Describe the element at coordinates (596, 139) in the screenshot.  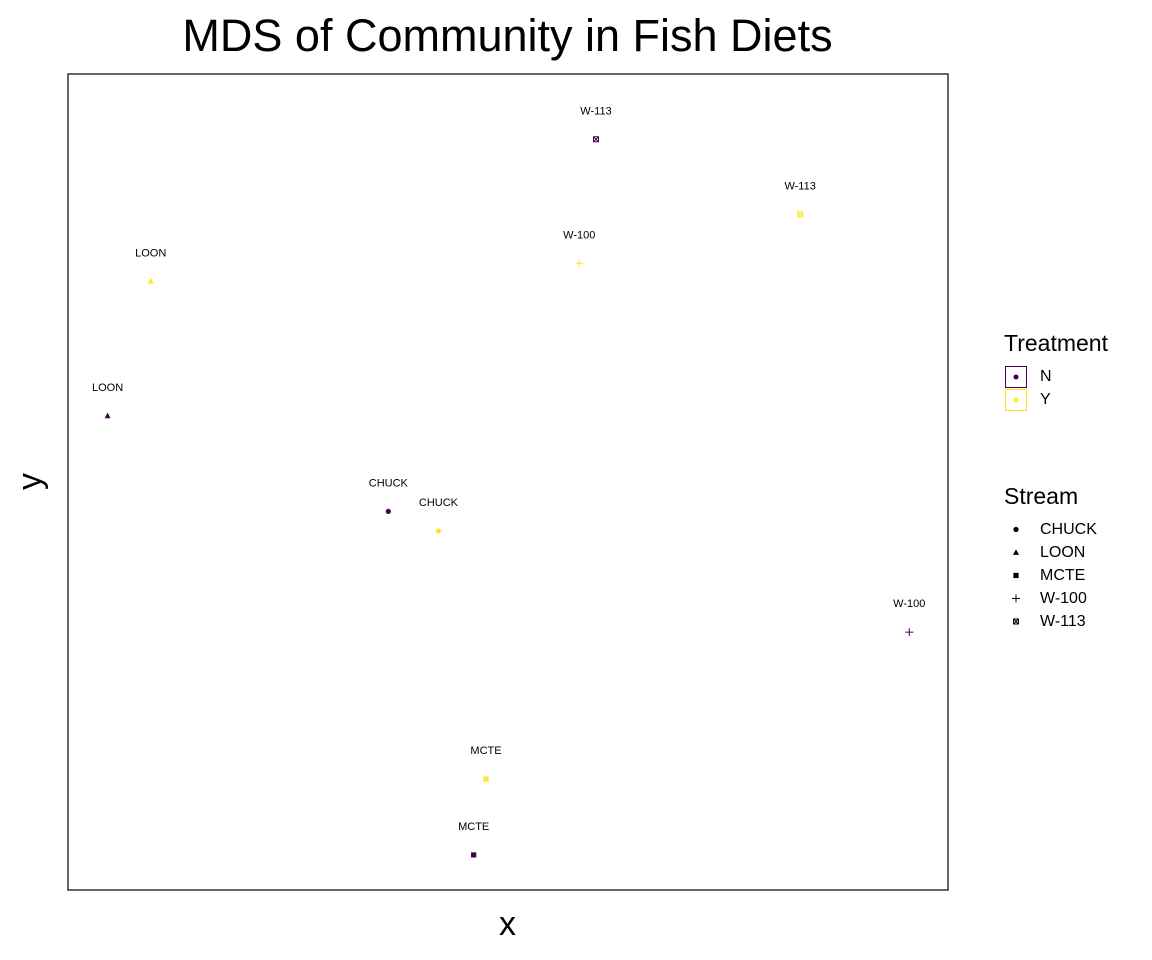
I see `data-point-w-113-n` at that location.